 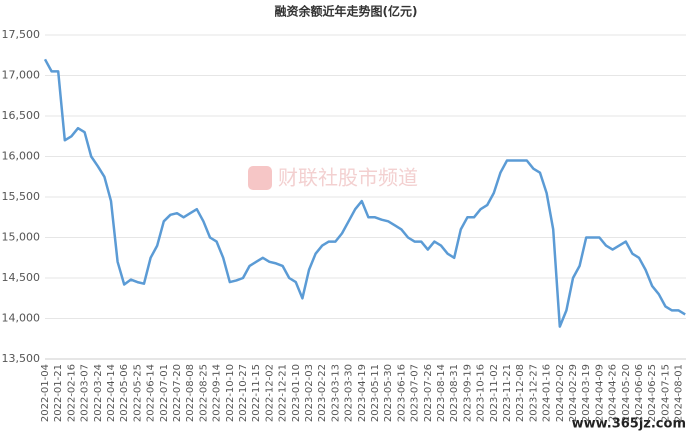 I want to click on watermark: 财联社股市频道, so click(x=348, y=178).